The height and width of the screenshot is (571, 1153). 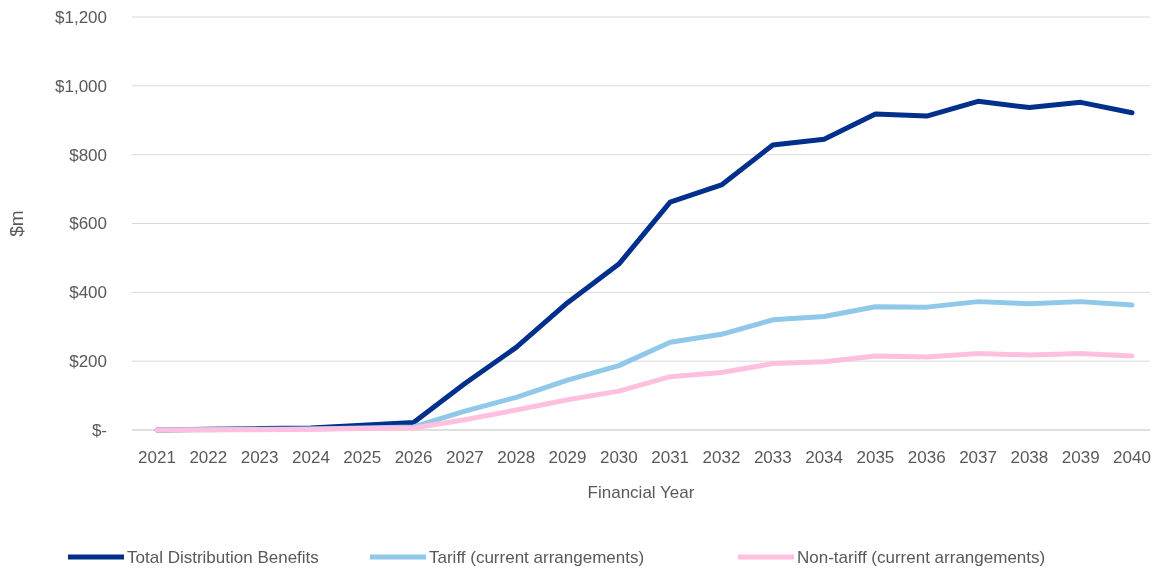 I want to click on y-axis-title: $m, so click(x=16, y=223).